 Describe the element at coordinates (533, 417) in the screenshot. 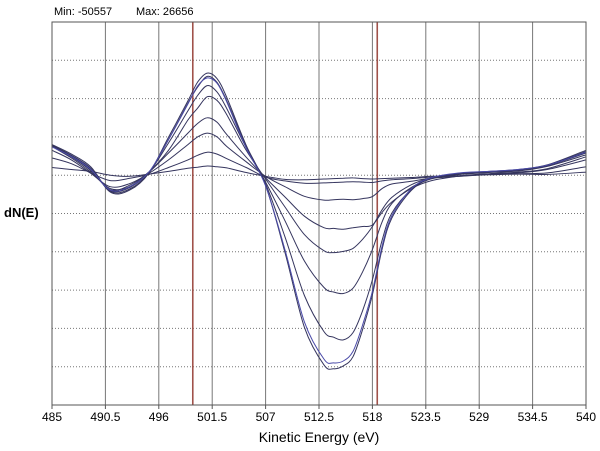

I see `x-tick-label: 534.5` at that location.